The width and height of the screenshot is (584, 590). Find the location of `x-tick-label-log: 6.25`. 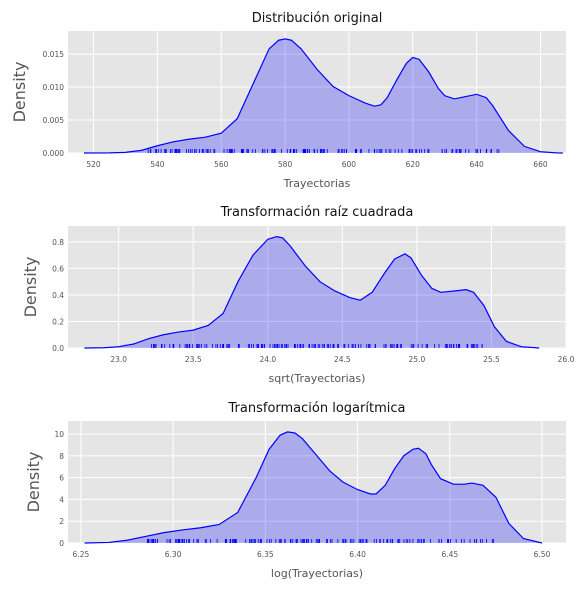

x-tick-label-log: 6.25 is located at coordinates (81, 554).